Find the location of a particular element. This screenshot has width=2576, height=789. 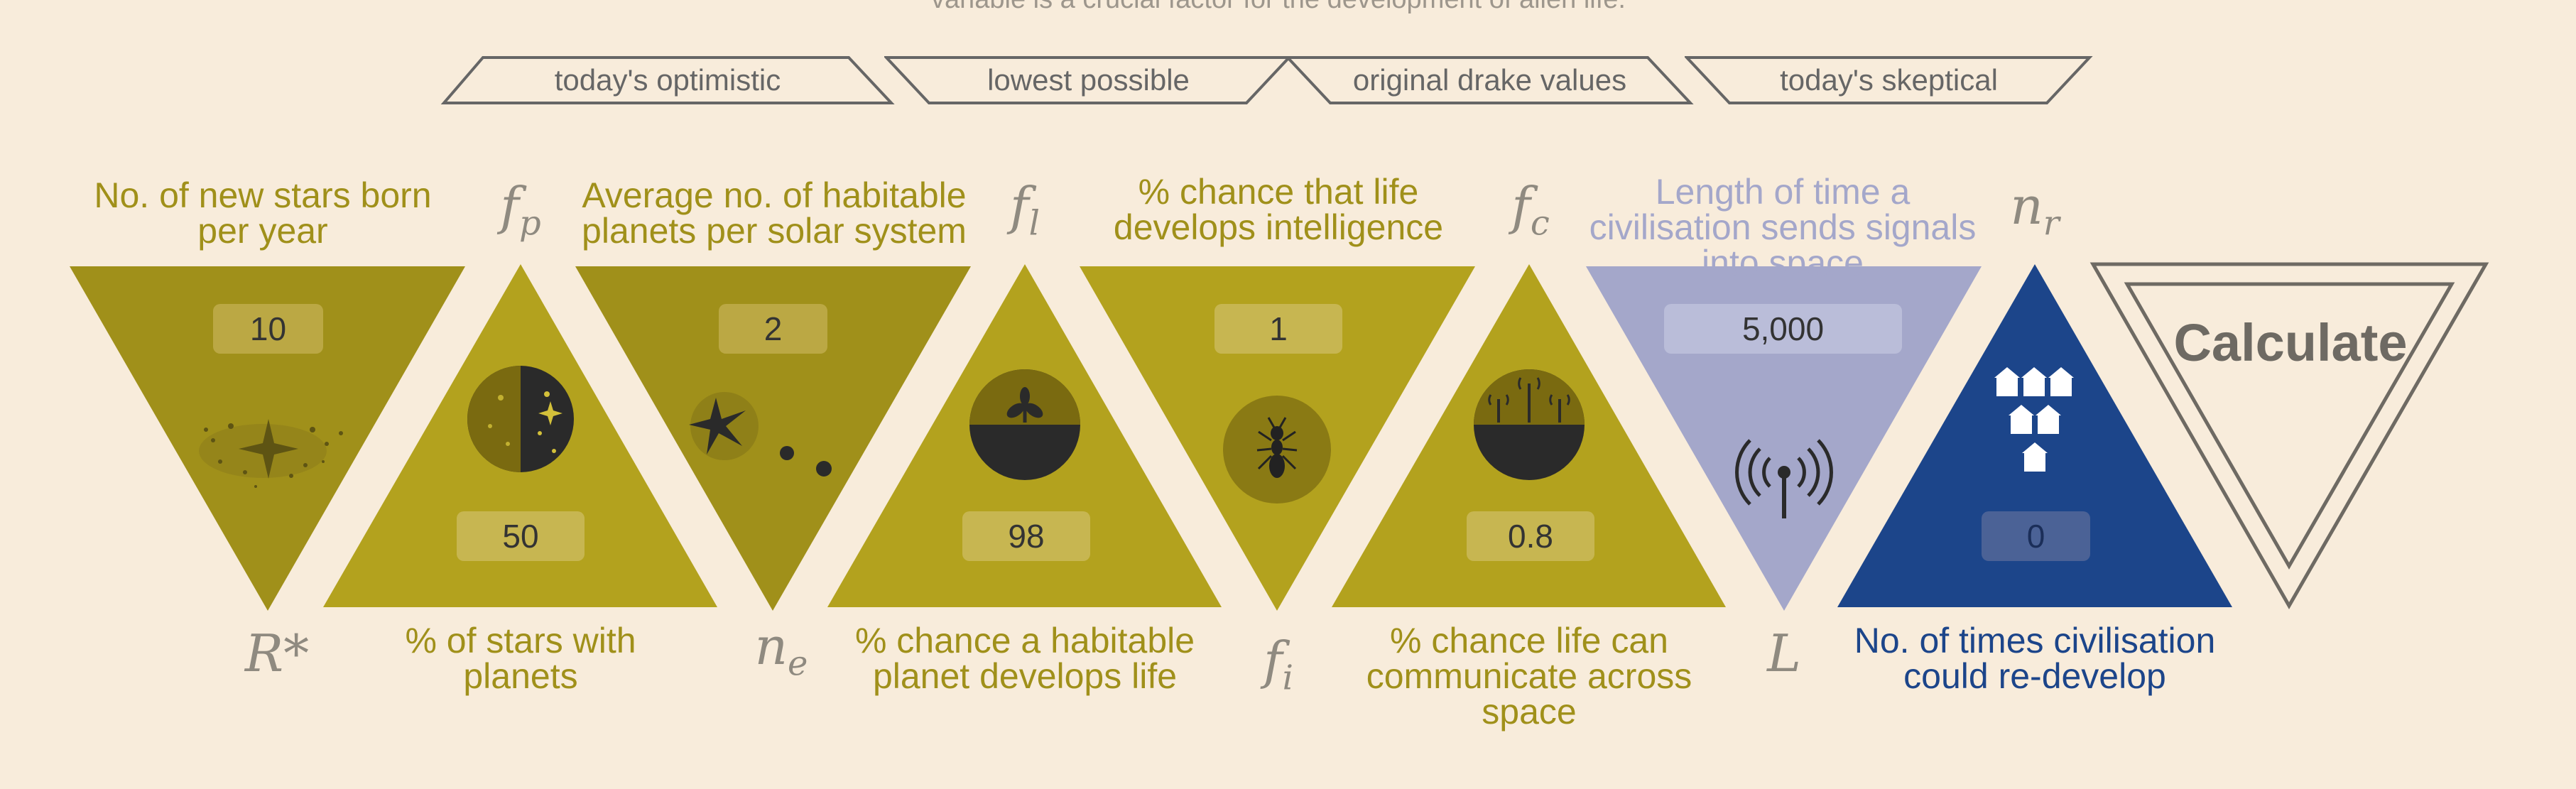

symbol-f-p: fp is located at coordinates (520, 214).